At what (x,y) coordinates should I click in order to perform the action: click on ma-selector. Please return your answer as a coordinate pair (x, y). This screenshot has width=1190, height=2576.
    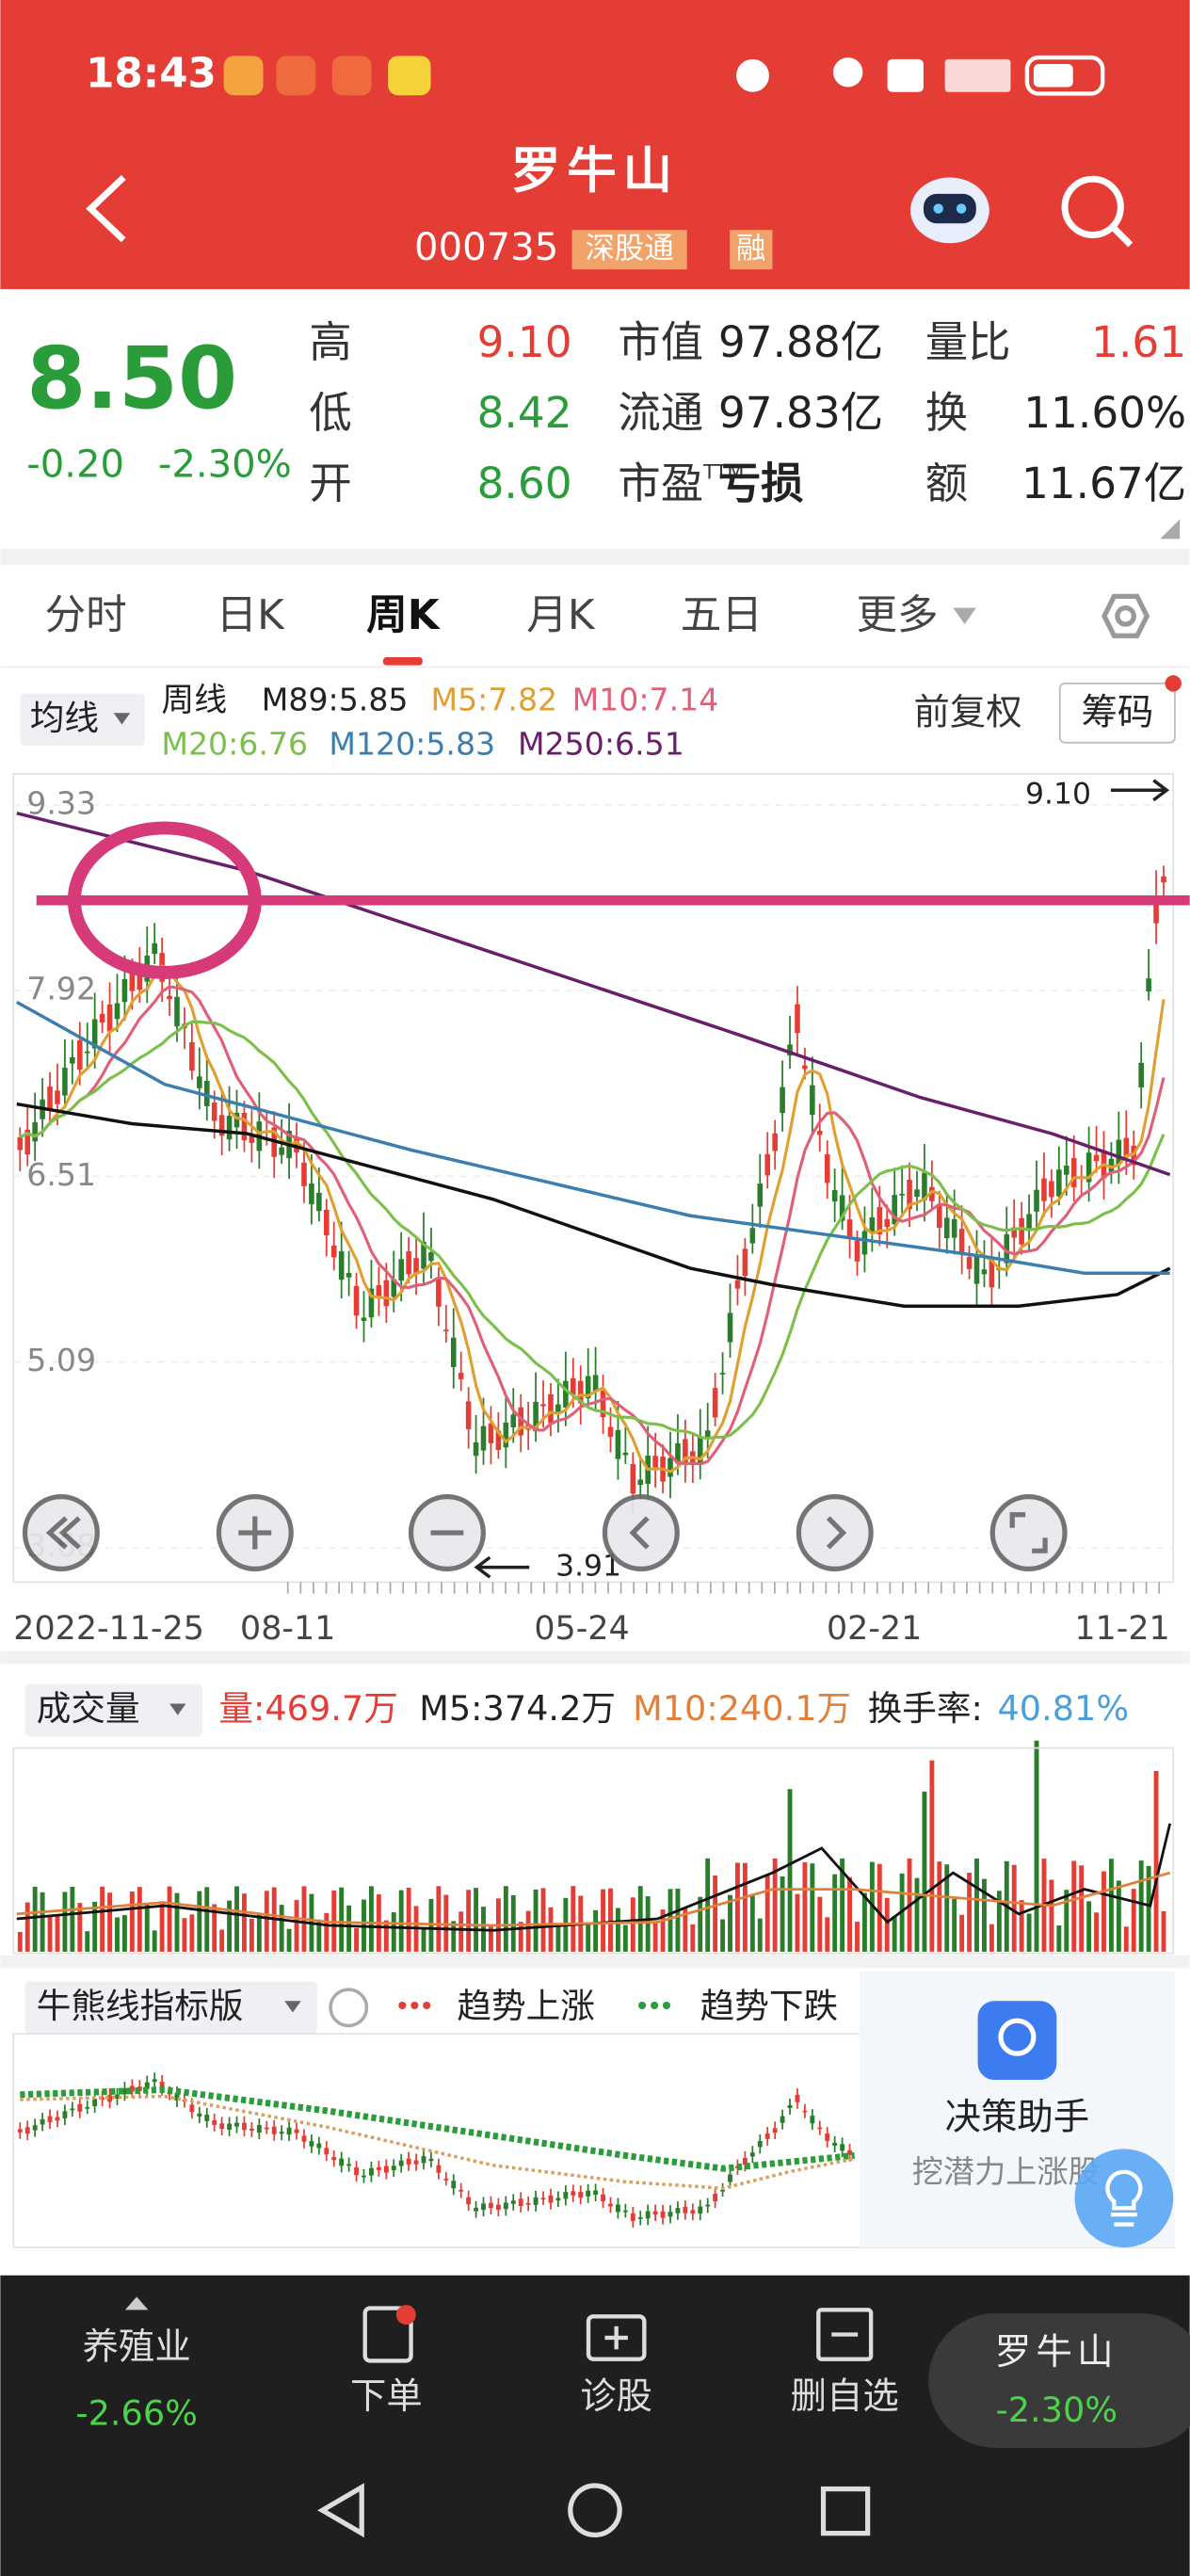
    Looking at the image, I should click on (82, 720).